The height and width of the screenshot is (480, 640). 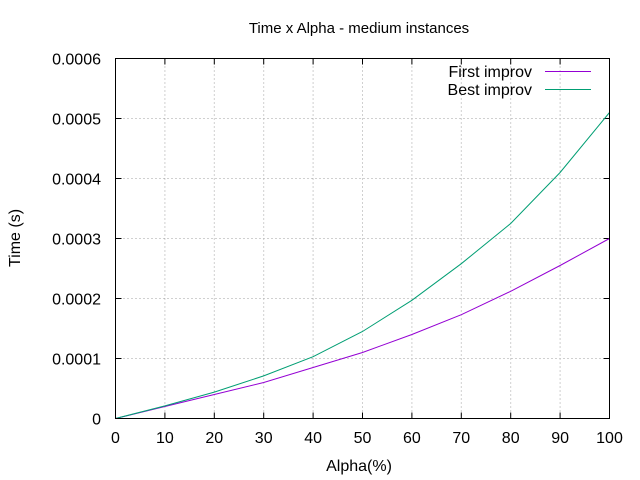 I want to click on x-tick-label: 90, so click(x=560, y=438).